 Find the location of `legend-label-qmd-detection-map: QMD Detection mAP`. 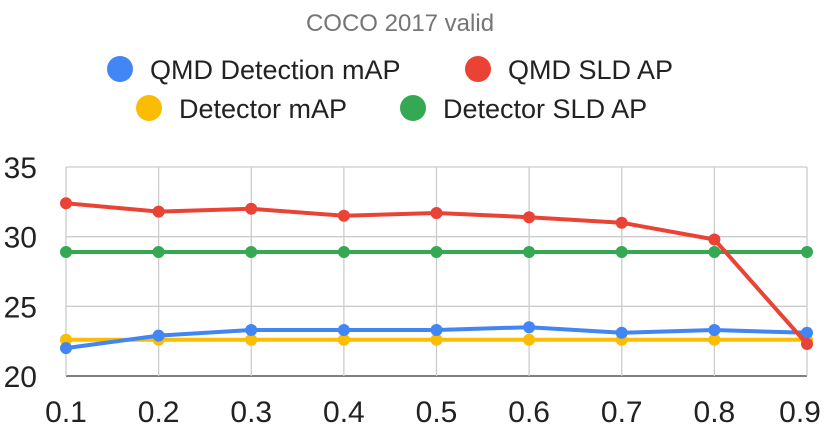

legend-label-qmd-detection-map: QMD Detection mAP is located at coordinates (275, 70).